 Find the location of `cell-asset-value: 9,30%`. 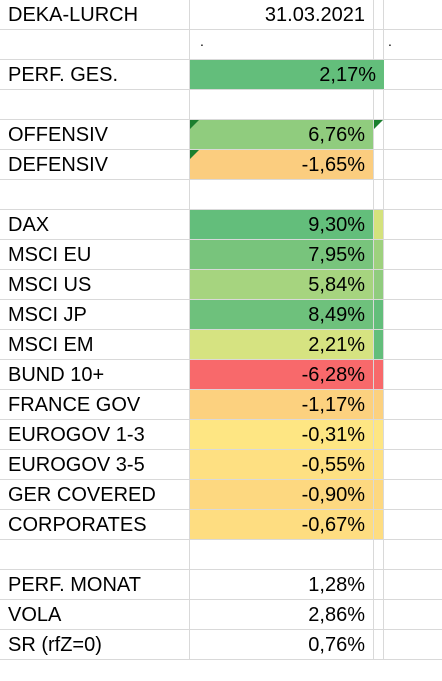

cell-asset-value: 9,30% is located at coordinates (282, 224).